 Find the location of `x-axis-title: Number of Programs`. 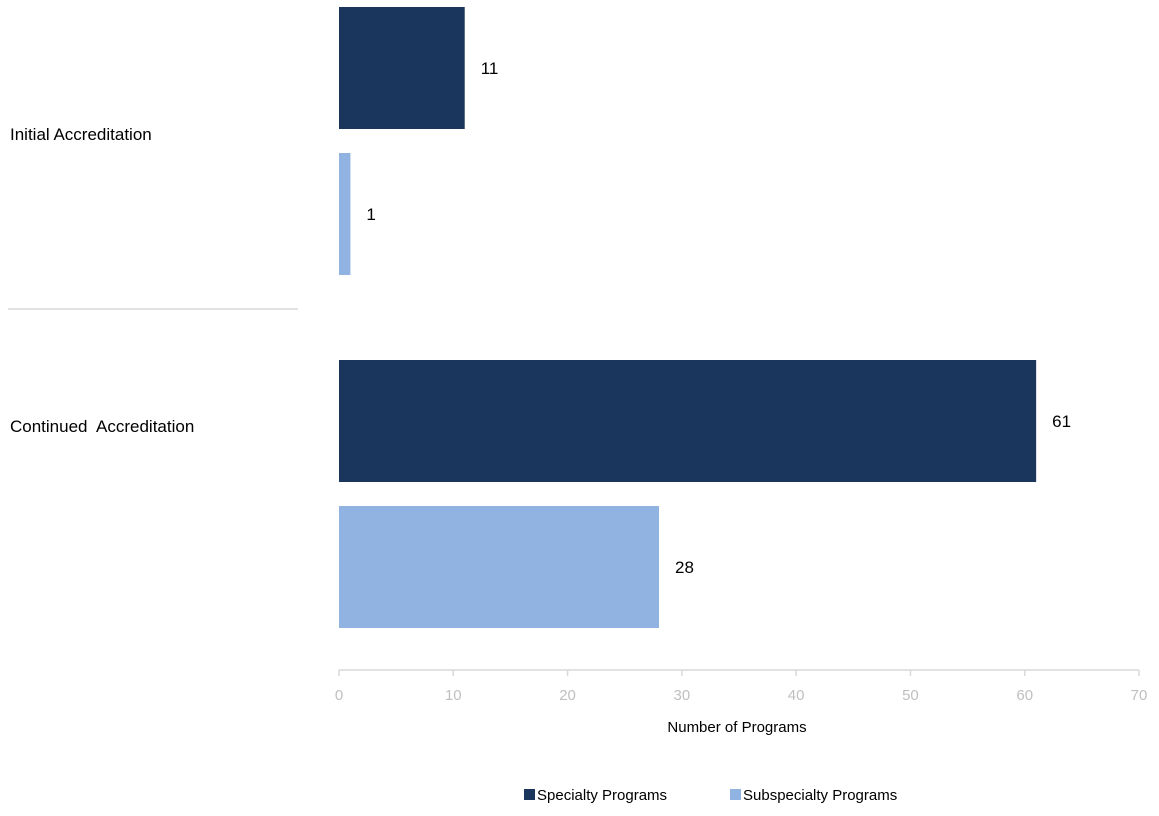

x-axis-title: Number of Programs is located at coordinates (736, 727).